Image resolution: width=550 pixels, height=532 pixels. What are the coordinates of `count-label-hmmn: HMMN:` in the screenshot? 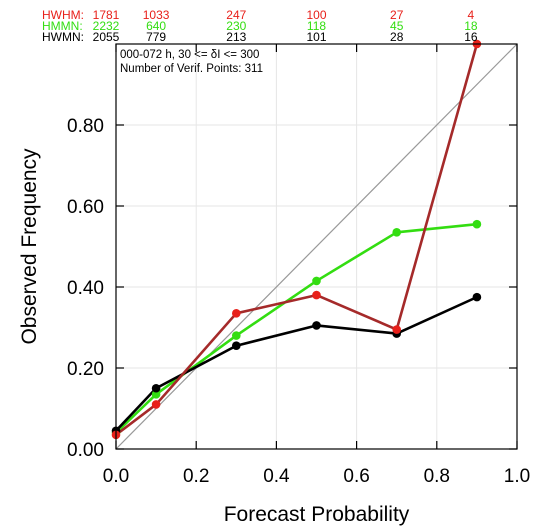 It's located at (62, 26).